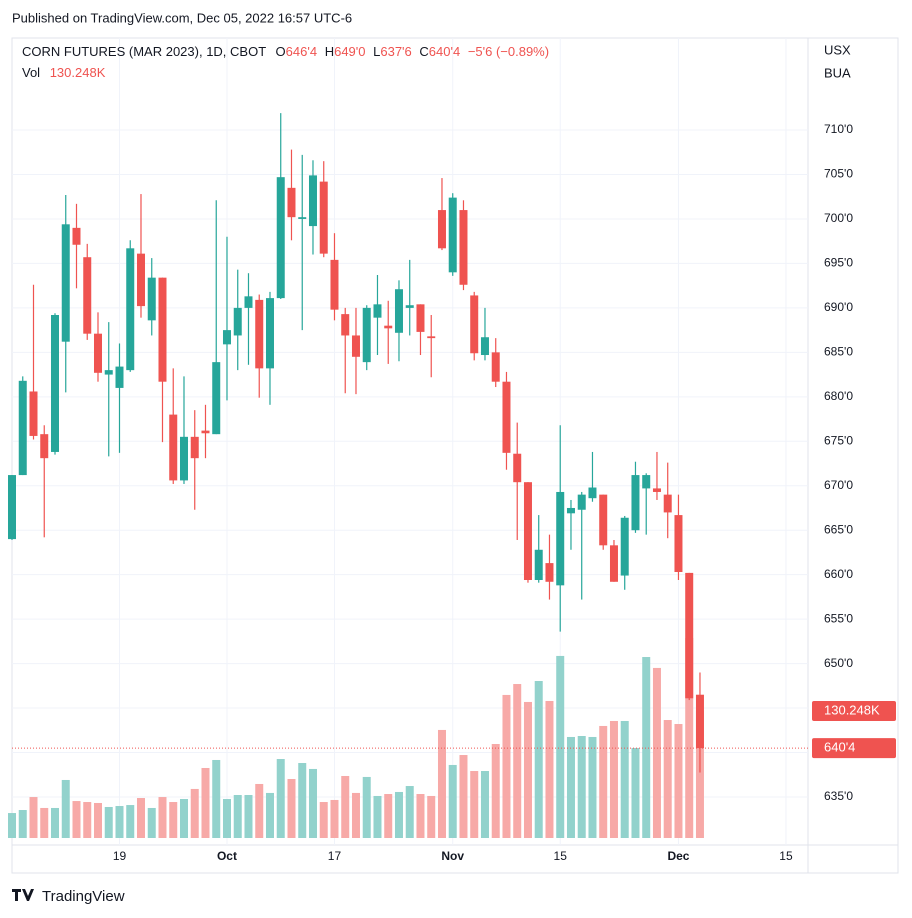  Describe the element at coordinates (23, 895) in the screenshot. I see `footer-logo` at that location.